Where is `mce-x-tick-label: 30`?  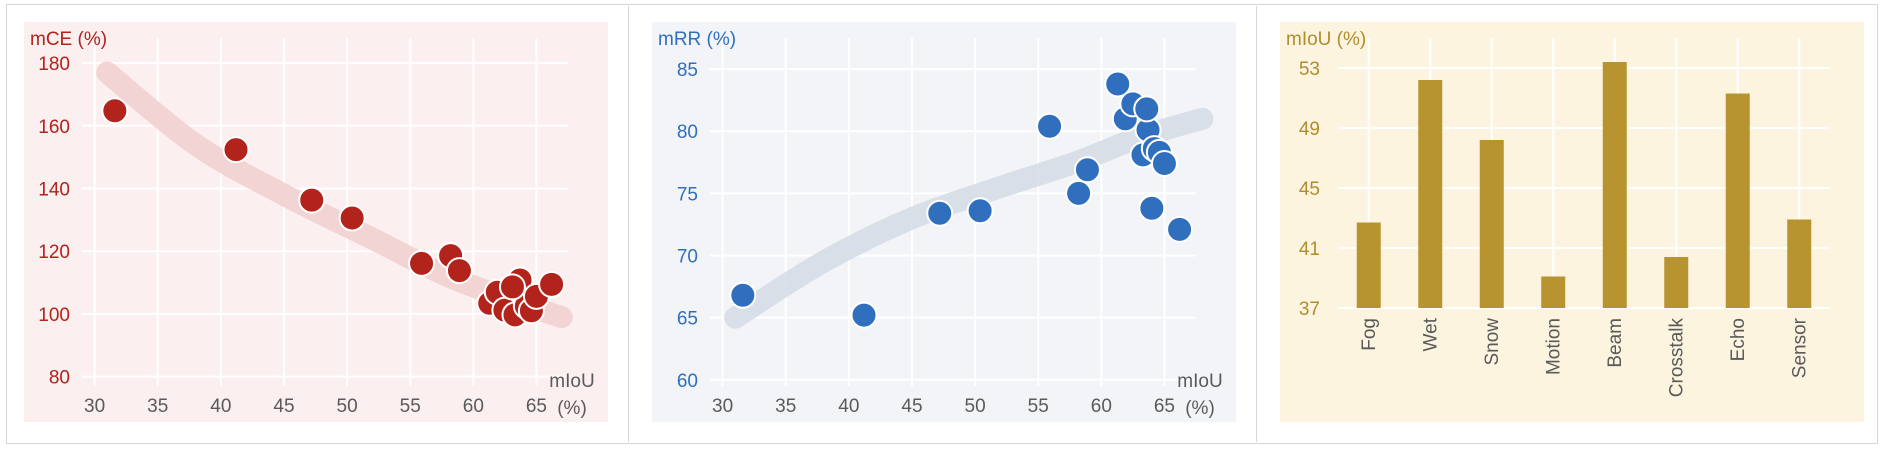
mce-x-tick-label: 30 is located at coordinates (94, 406).